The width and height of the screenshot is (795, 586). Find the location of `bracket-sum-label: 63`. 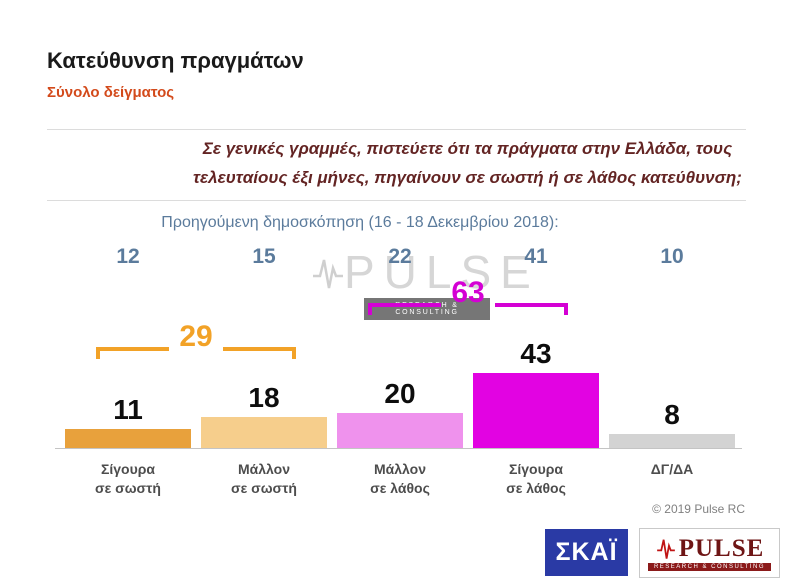

bracket-sum-label: 63 is located at coordinates (468, 292).